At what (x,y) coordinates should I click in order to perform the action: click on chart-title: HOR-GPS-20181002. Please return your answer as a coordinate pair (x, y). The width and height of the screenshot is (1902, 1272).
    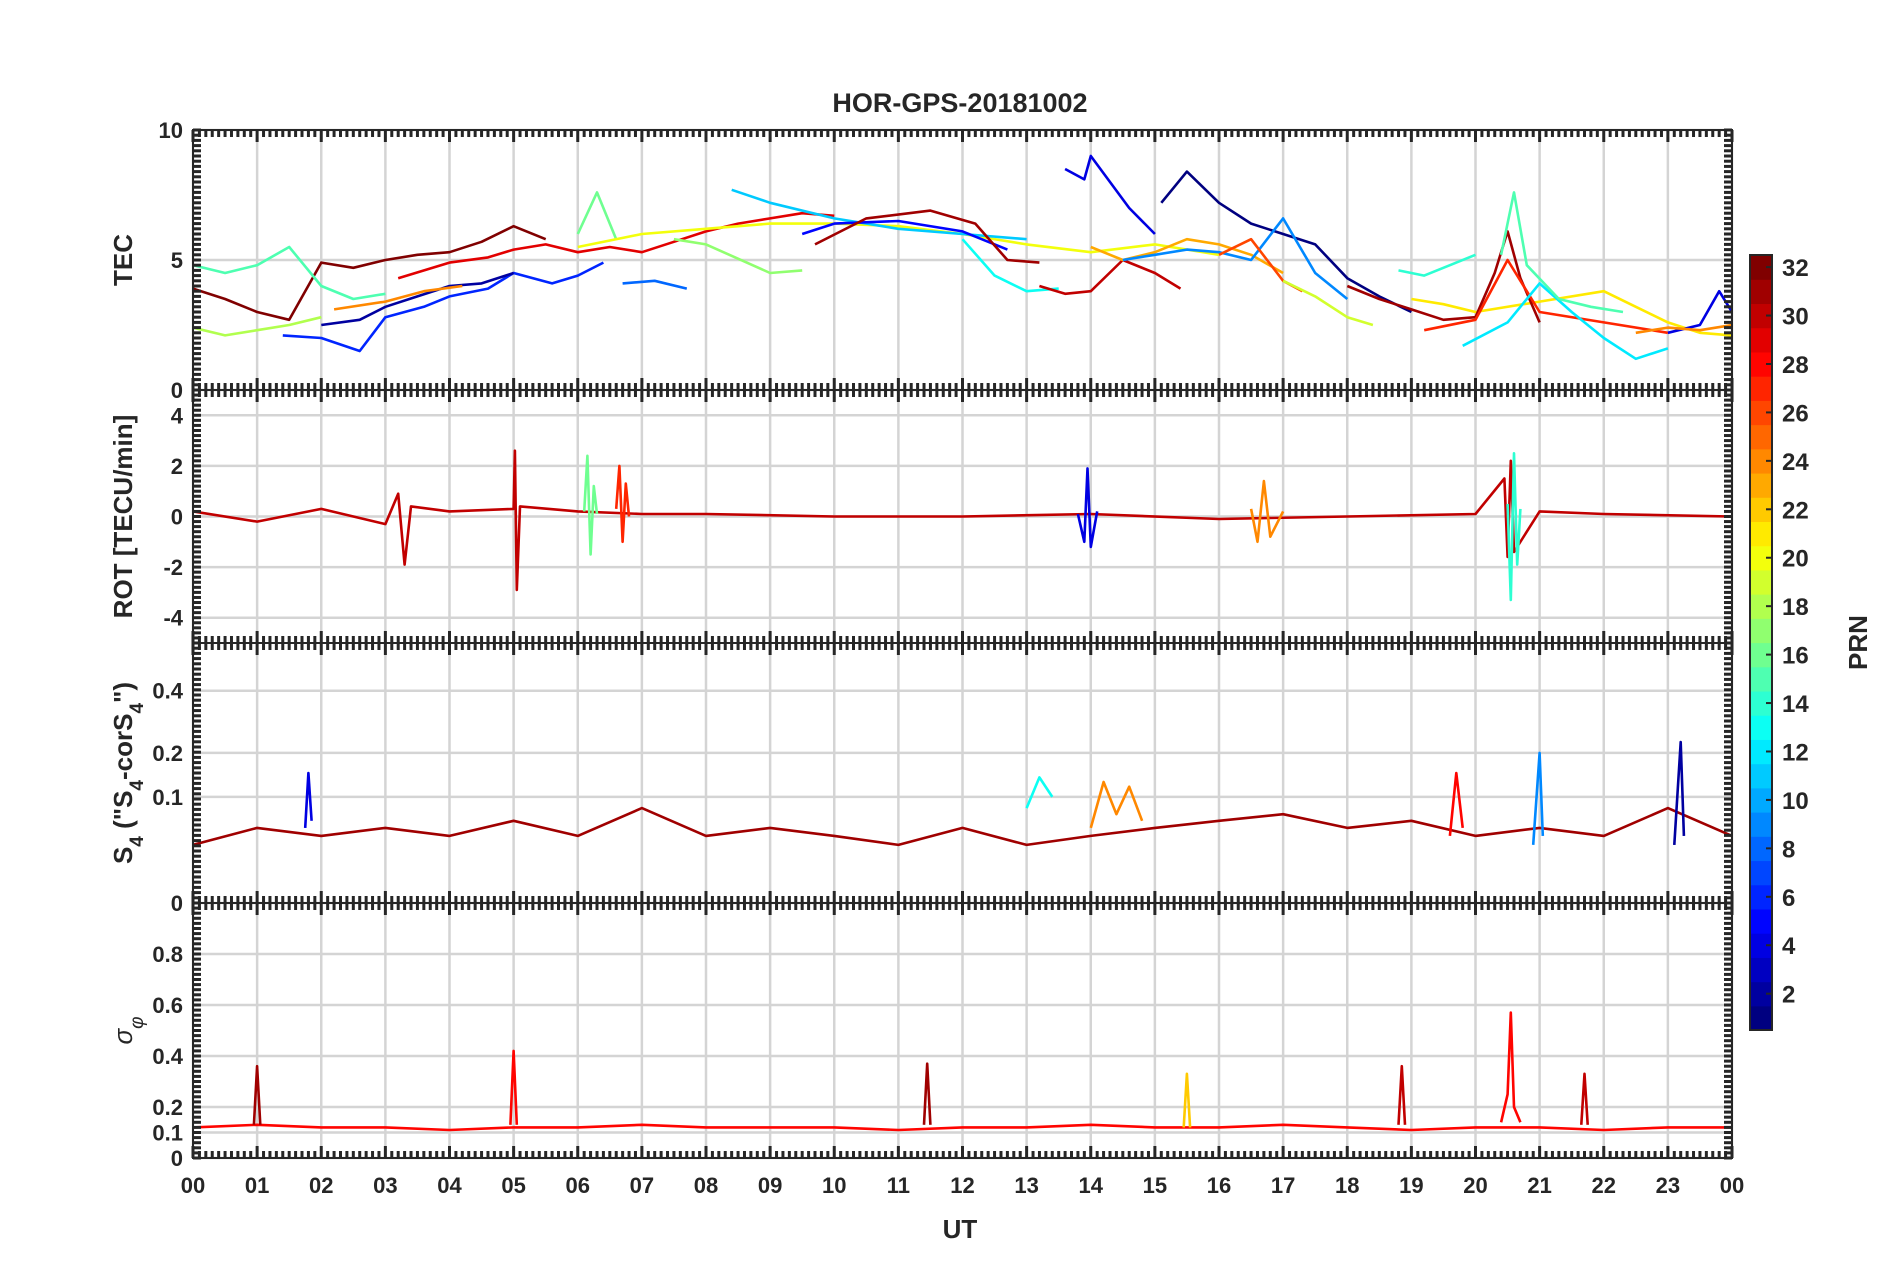
    Looking at the image, I should click on (959, 103).